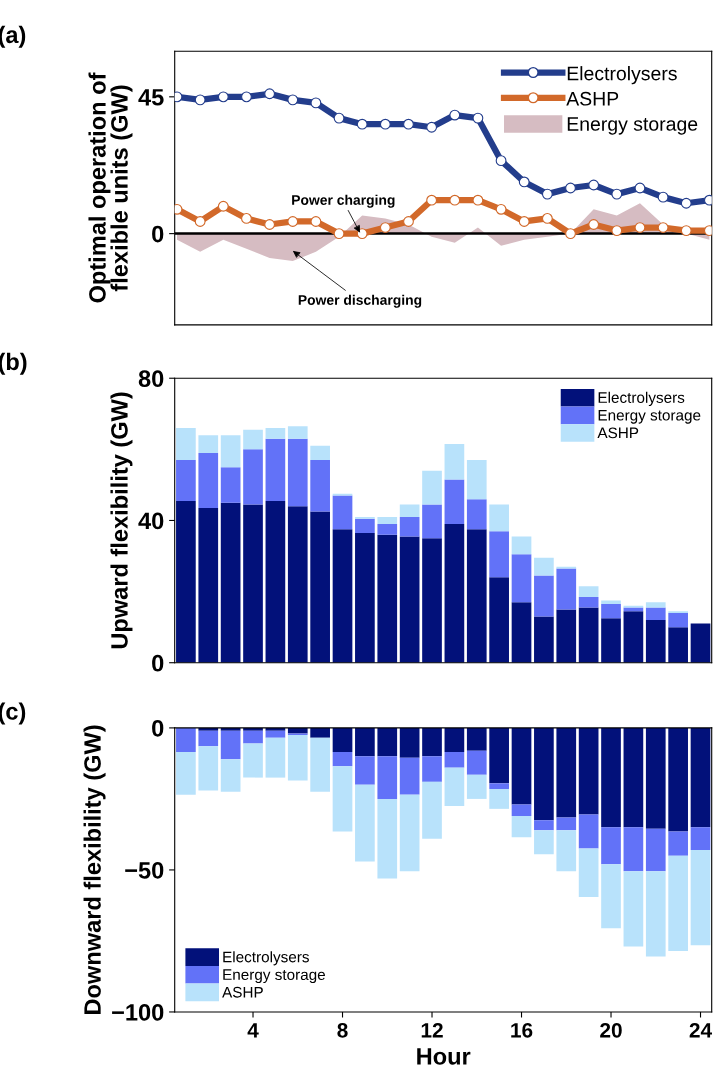  I want to click on y-axis-title: Upward flexibility (GW), so click(121, 520).